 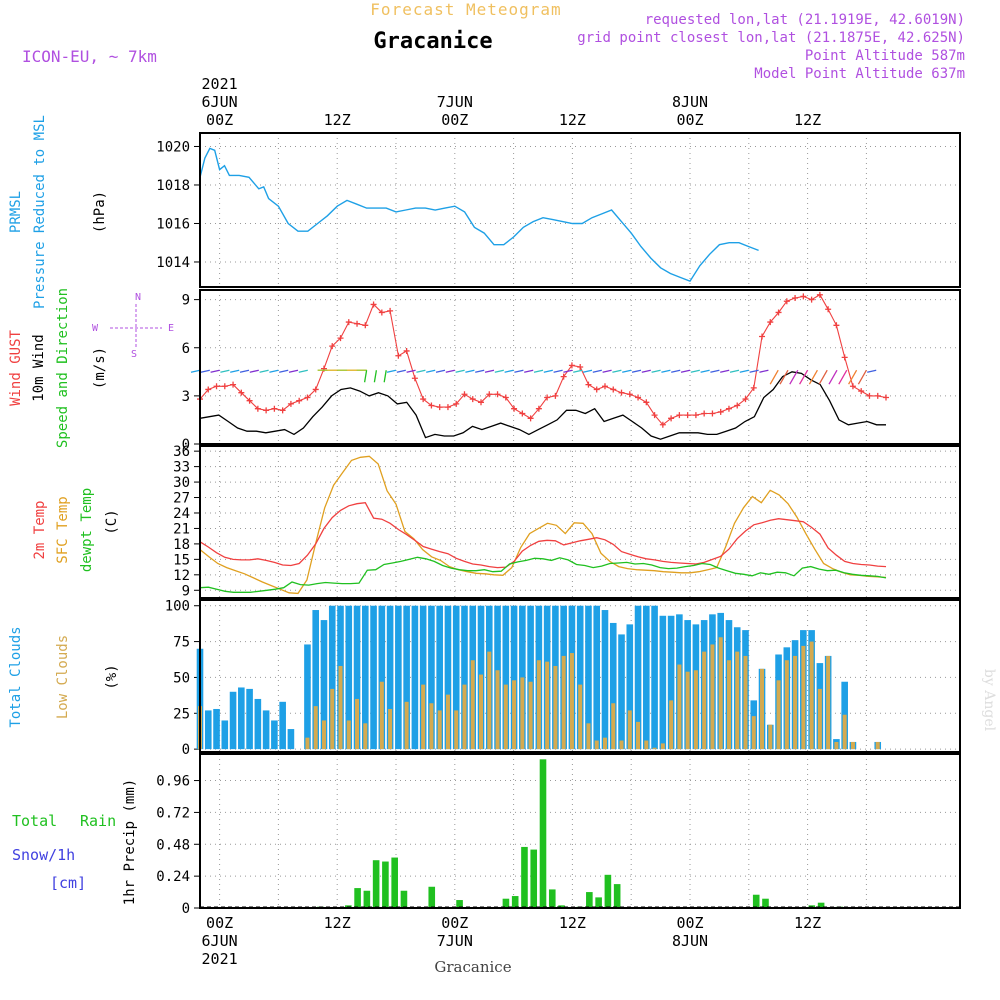 What do you see at coordinates (859, 74) in the screenshot?
I see `model-altitude: Model Point Altitude 637m` at bounding box center [859, 74].